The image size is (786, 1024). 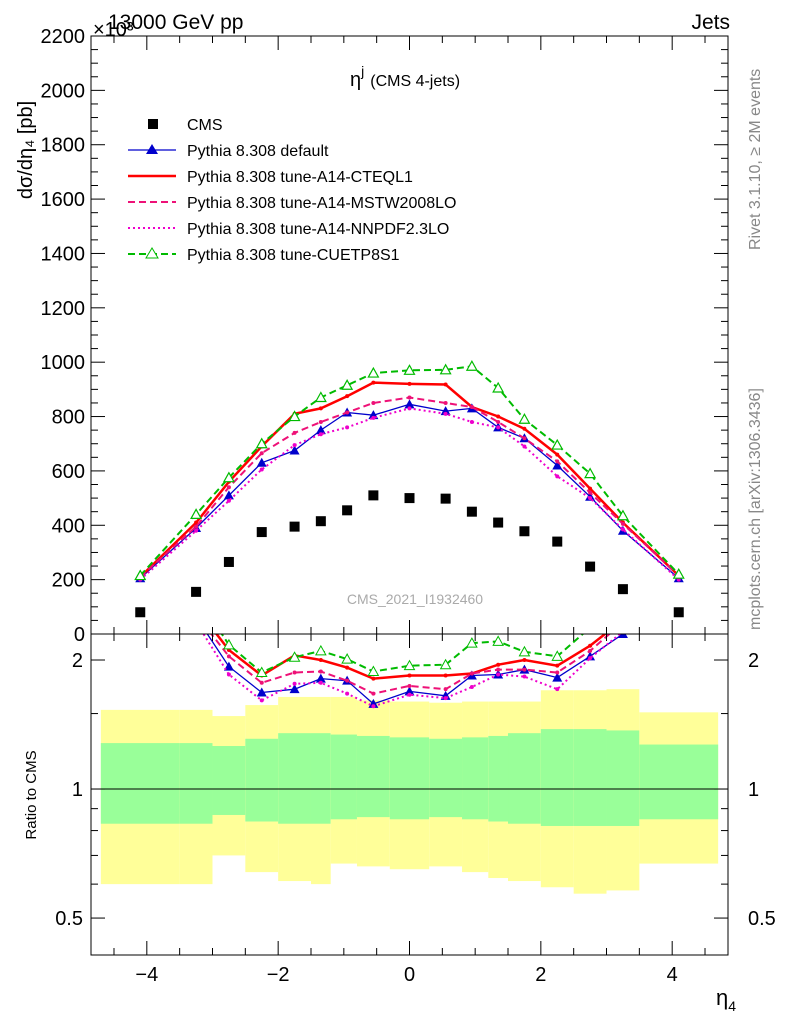 What do you see at coordinates (288, 229) in the screenshot?
I see `legend-entry: Pythia 8.308 tune-A14-NNPDF2.3LO` at bounding box center [288, 229].